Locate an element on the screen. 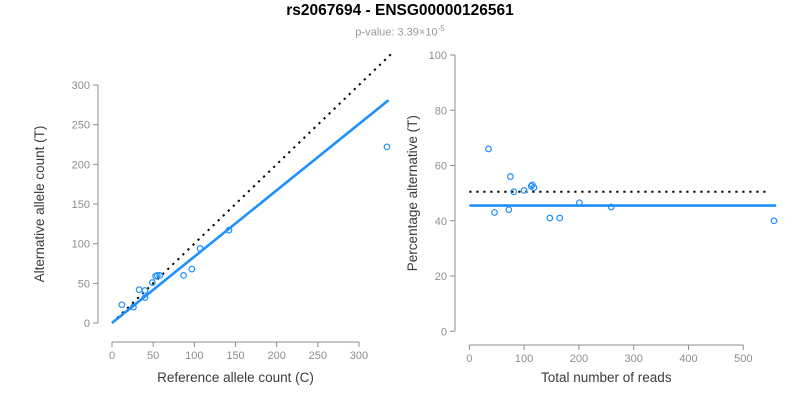 The width and height of the screenshot is (800, 400). subtitle-pvalue: p-value: 3.39×10-5 is located at coordinates (400, 31).